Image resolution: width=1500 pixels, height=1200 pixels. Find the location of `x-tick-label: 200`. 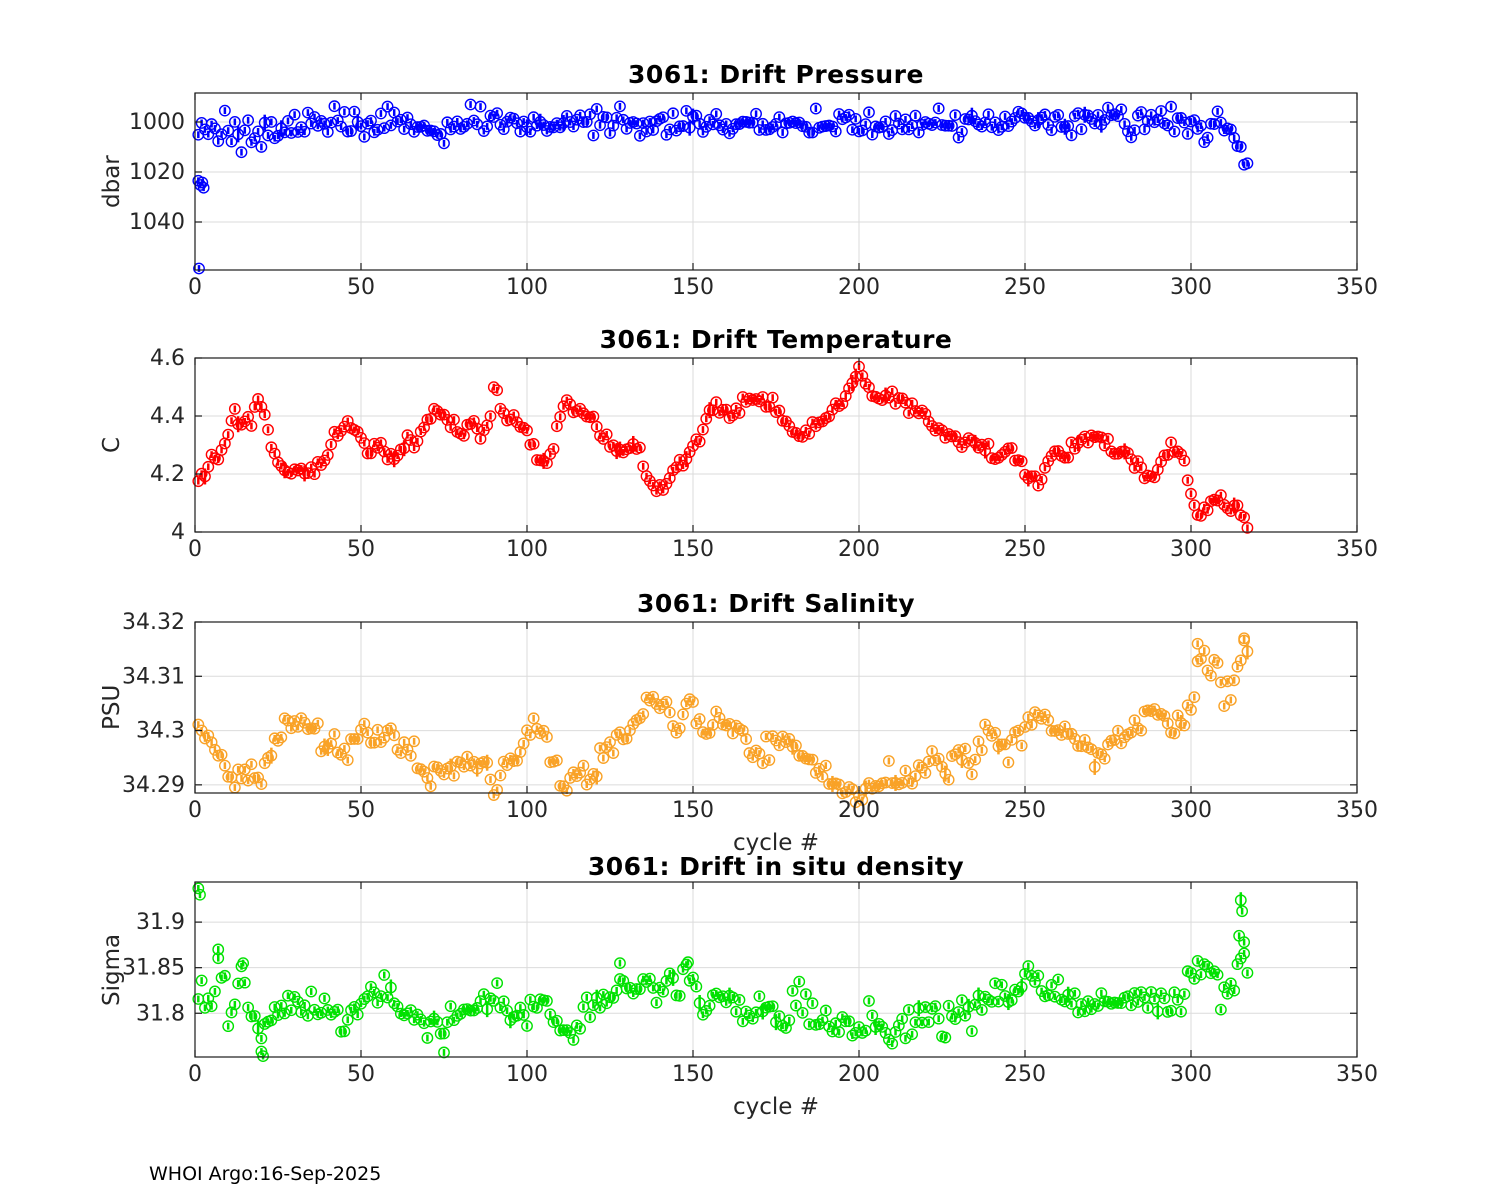

x-tick-label: 200 is located at coordinates (859, 549).